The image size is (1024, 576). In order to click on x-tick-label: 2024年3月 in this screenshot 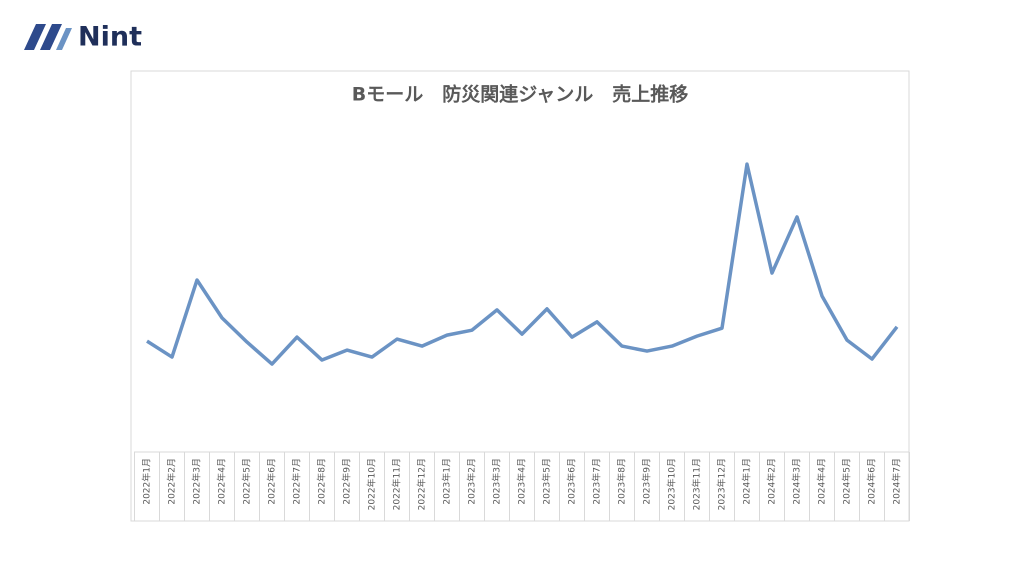, I will do `click(797, 481)`.